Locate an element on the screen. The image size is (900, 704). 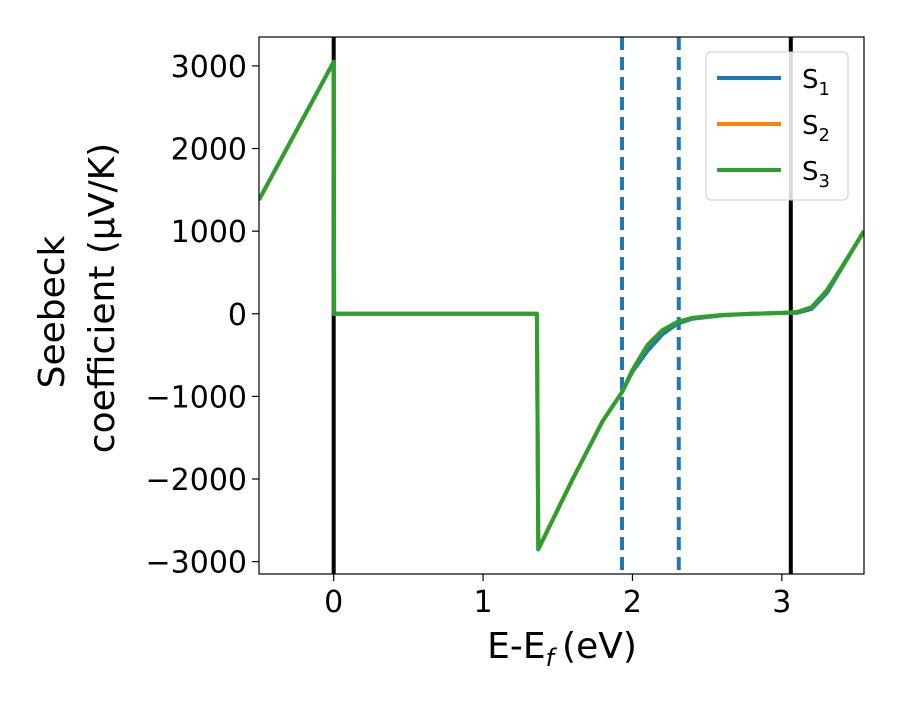
y-axis-label-line1: Seebeck is located at coordinates (52, 311).